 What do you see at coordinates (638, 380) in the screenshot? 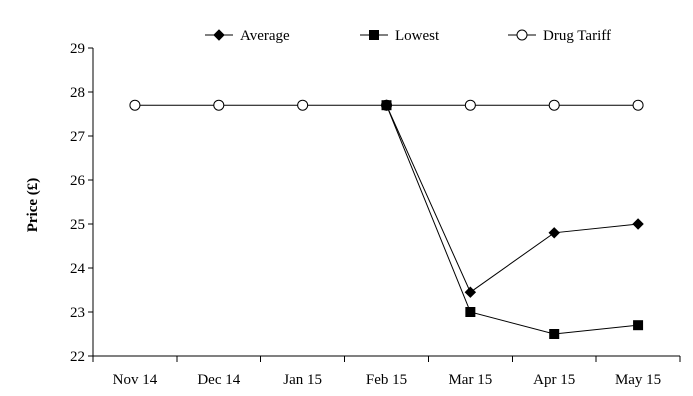
I see `x-tick-label: May 15` at bounding box center [638, 380].